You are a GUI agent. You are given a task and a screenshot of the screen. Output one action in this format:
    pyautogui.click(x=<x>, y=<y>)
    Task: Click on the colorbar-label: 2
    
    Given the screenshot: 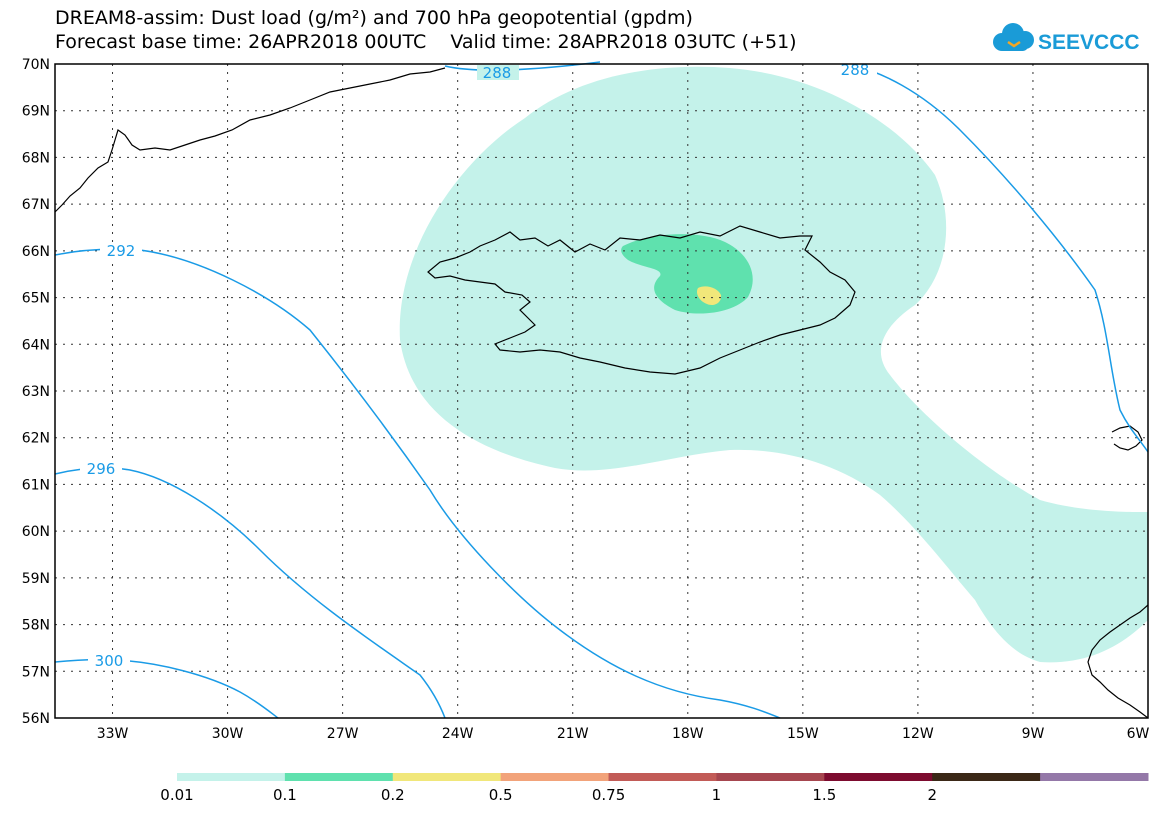 What is the action you would take?
    pyautogui.click(x=932, y=795)
    